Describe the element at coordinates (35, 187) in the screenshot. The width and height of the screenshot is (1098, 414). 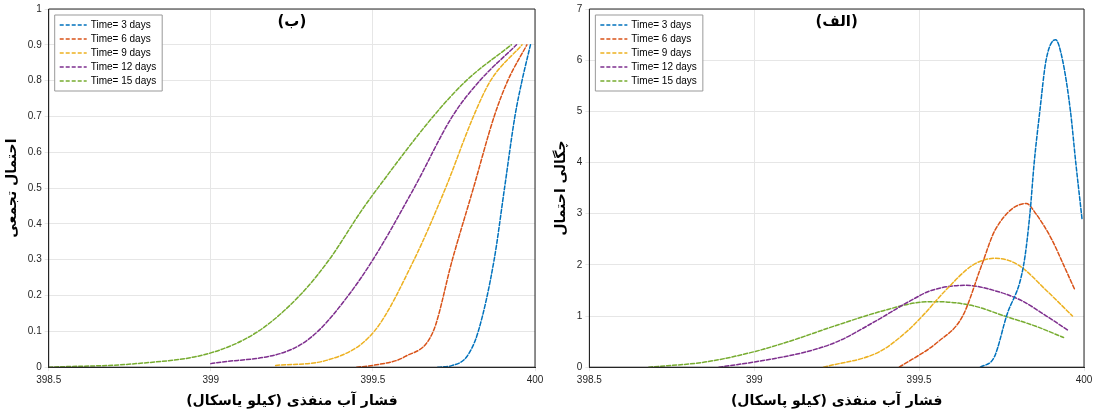
I see `y-tick-label: 0.5` at that location.